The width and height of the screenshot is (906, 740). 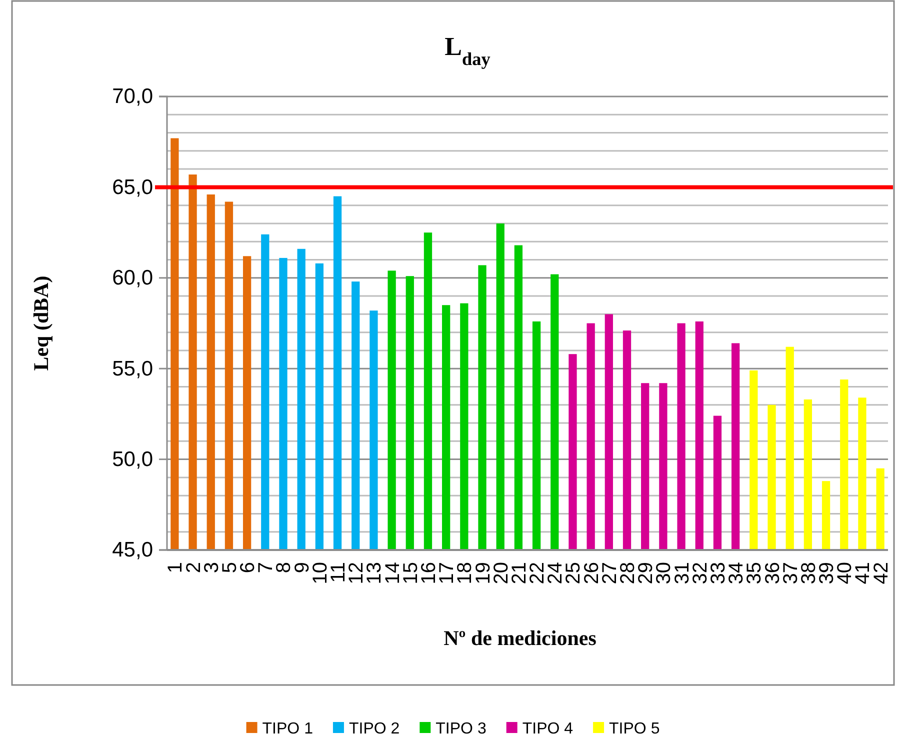 What do you see at coordinates (41, 323) in the screenshot?
I see `y-axis-title: Leq (dBA)` at bounding box center [41, 323].